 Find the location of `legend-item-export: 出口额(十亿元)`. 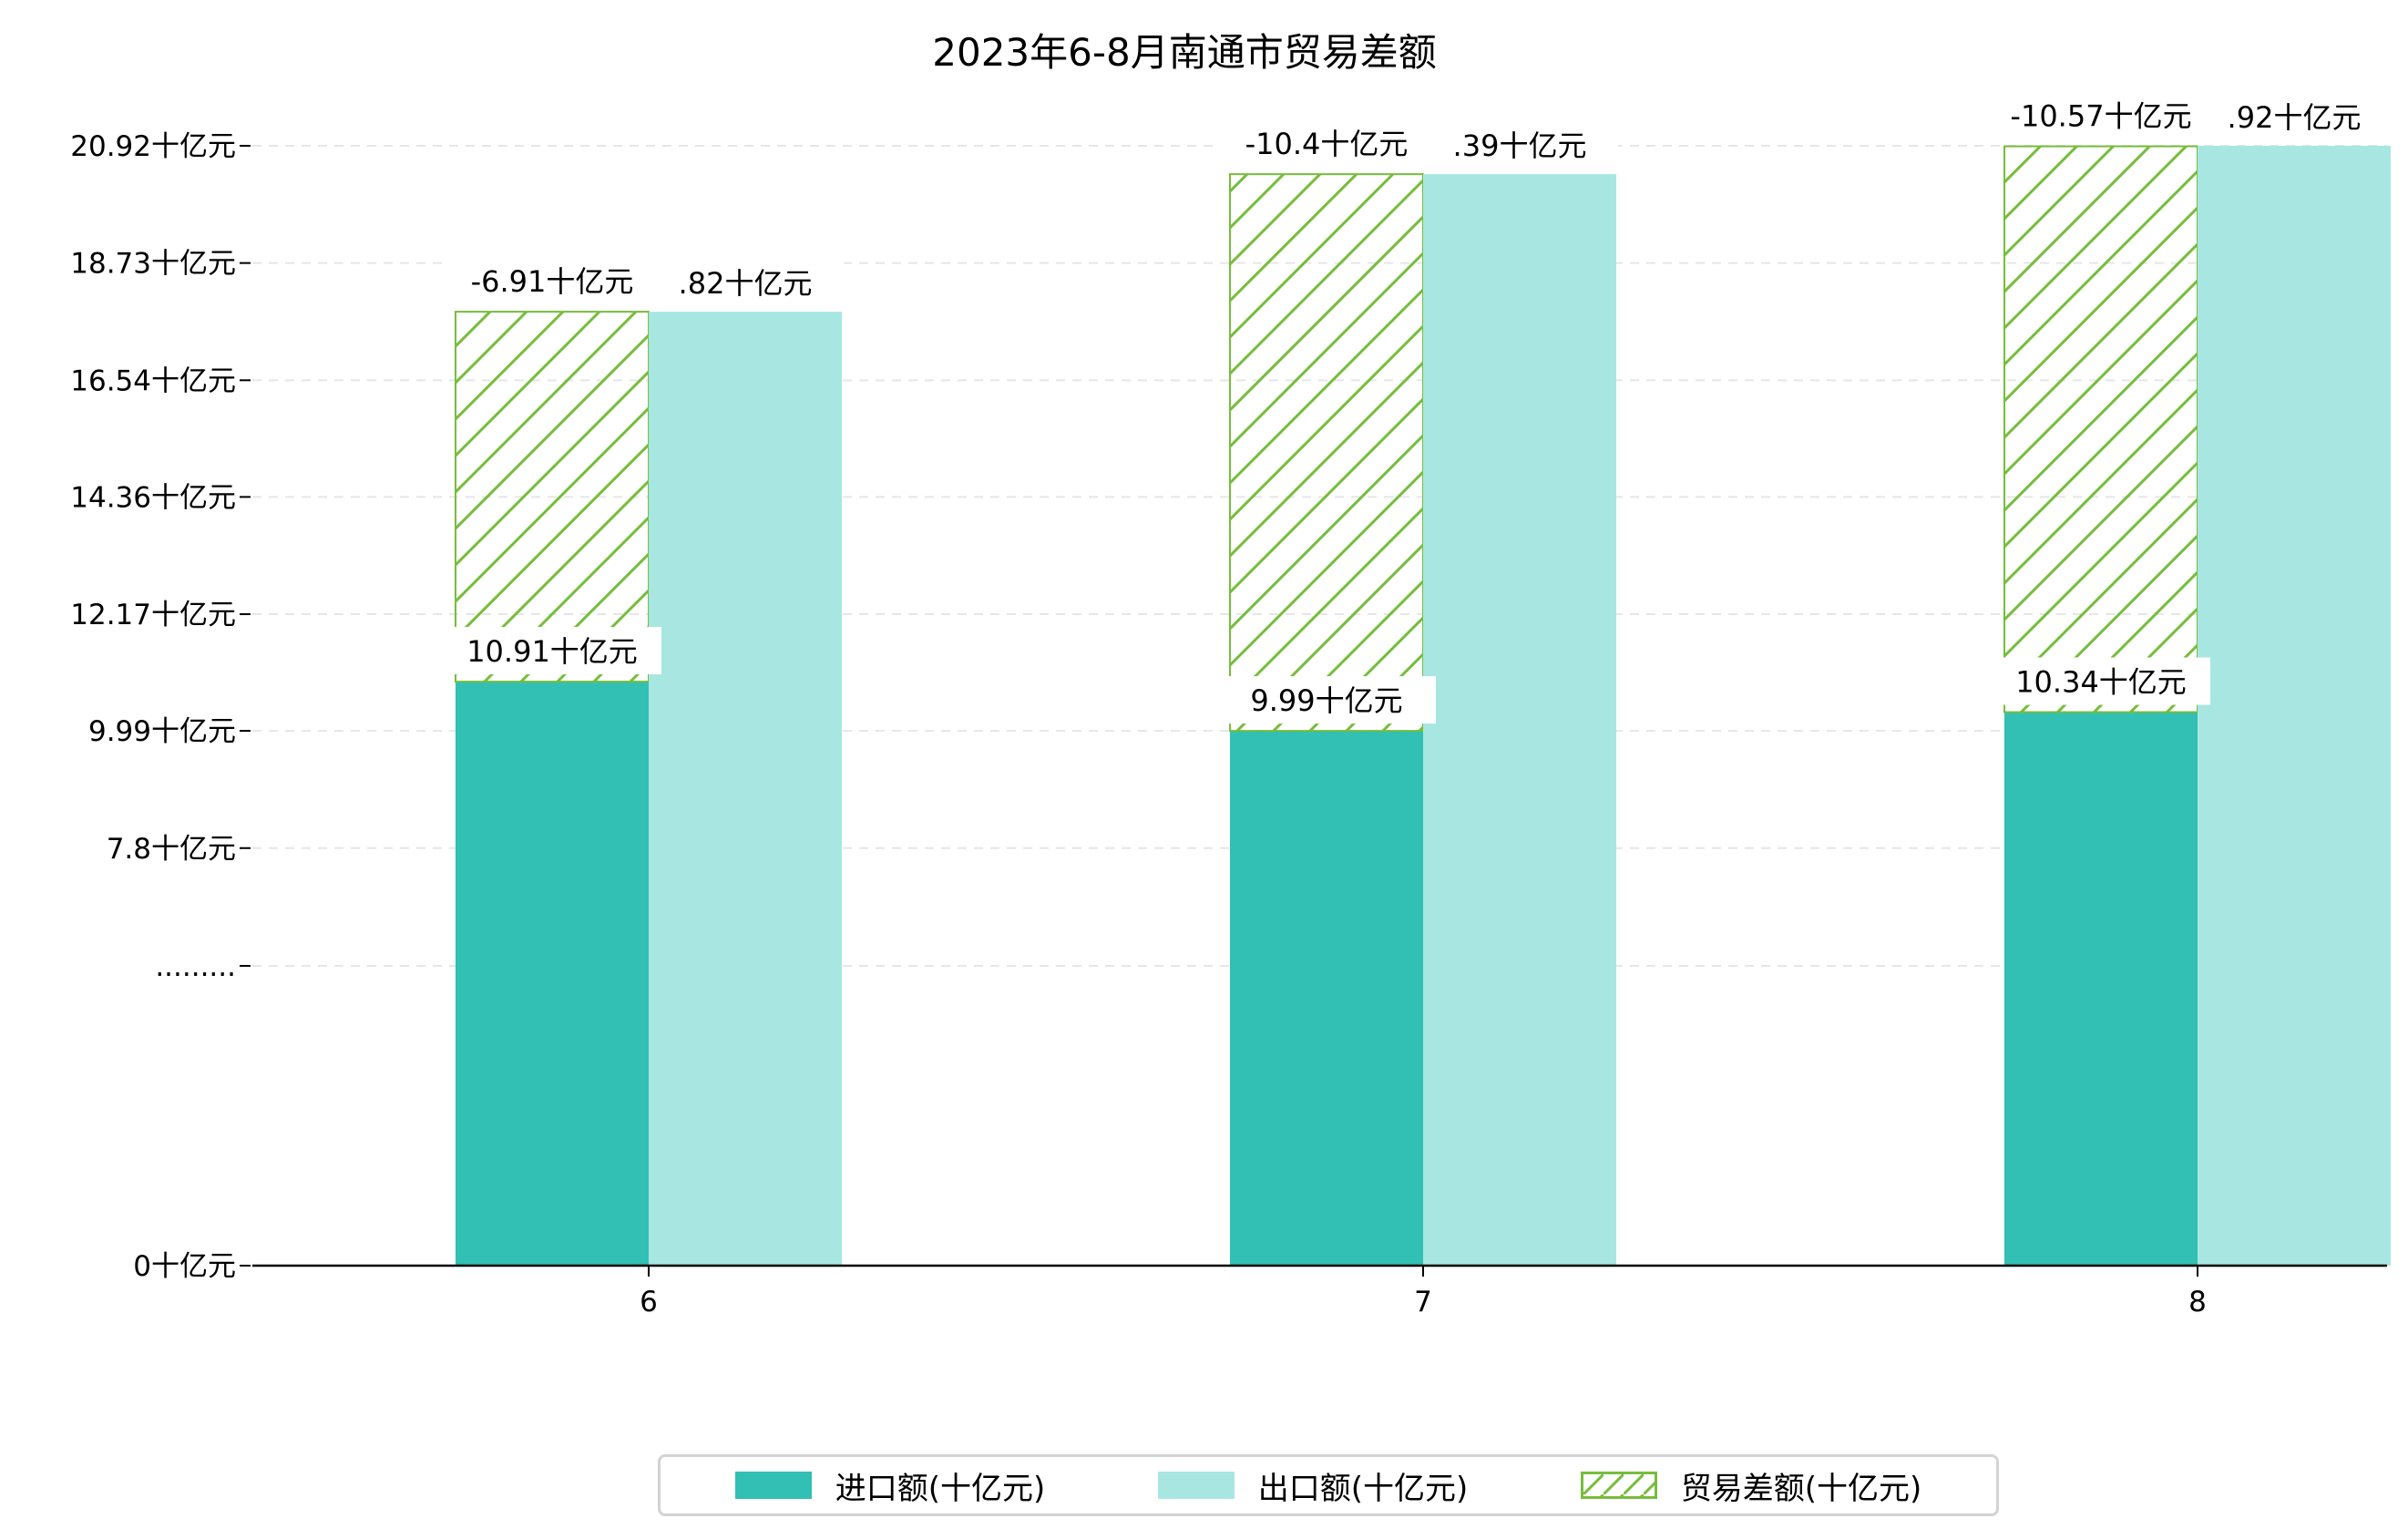

legend-item-export: 出口额(十亿元) is located at coordinates (1313, 1486).